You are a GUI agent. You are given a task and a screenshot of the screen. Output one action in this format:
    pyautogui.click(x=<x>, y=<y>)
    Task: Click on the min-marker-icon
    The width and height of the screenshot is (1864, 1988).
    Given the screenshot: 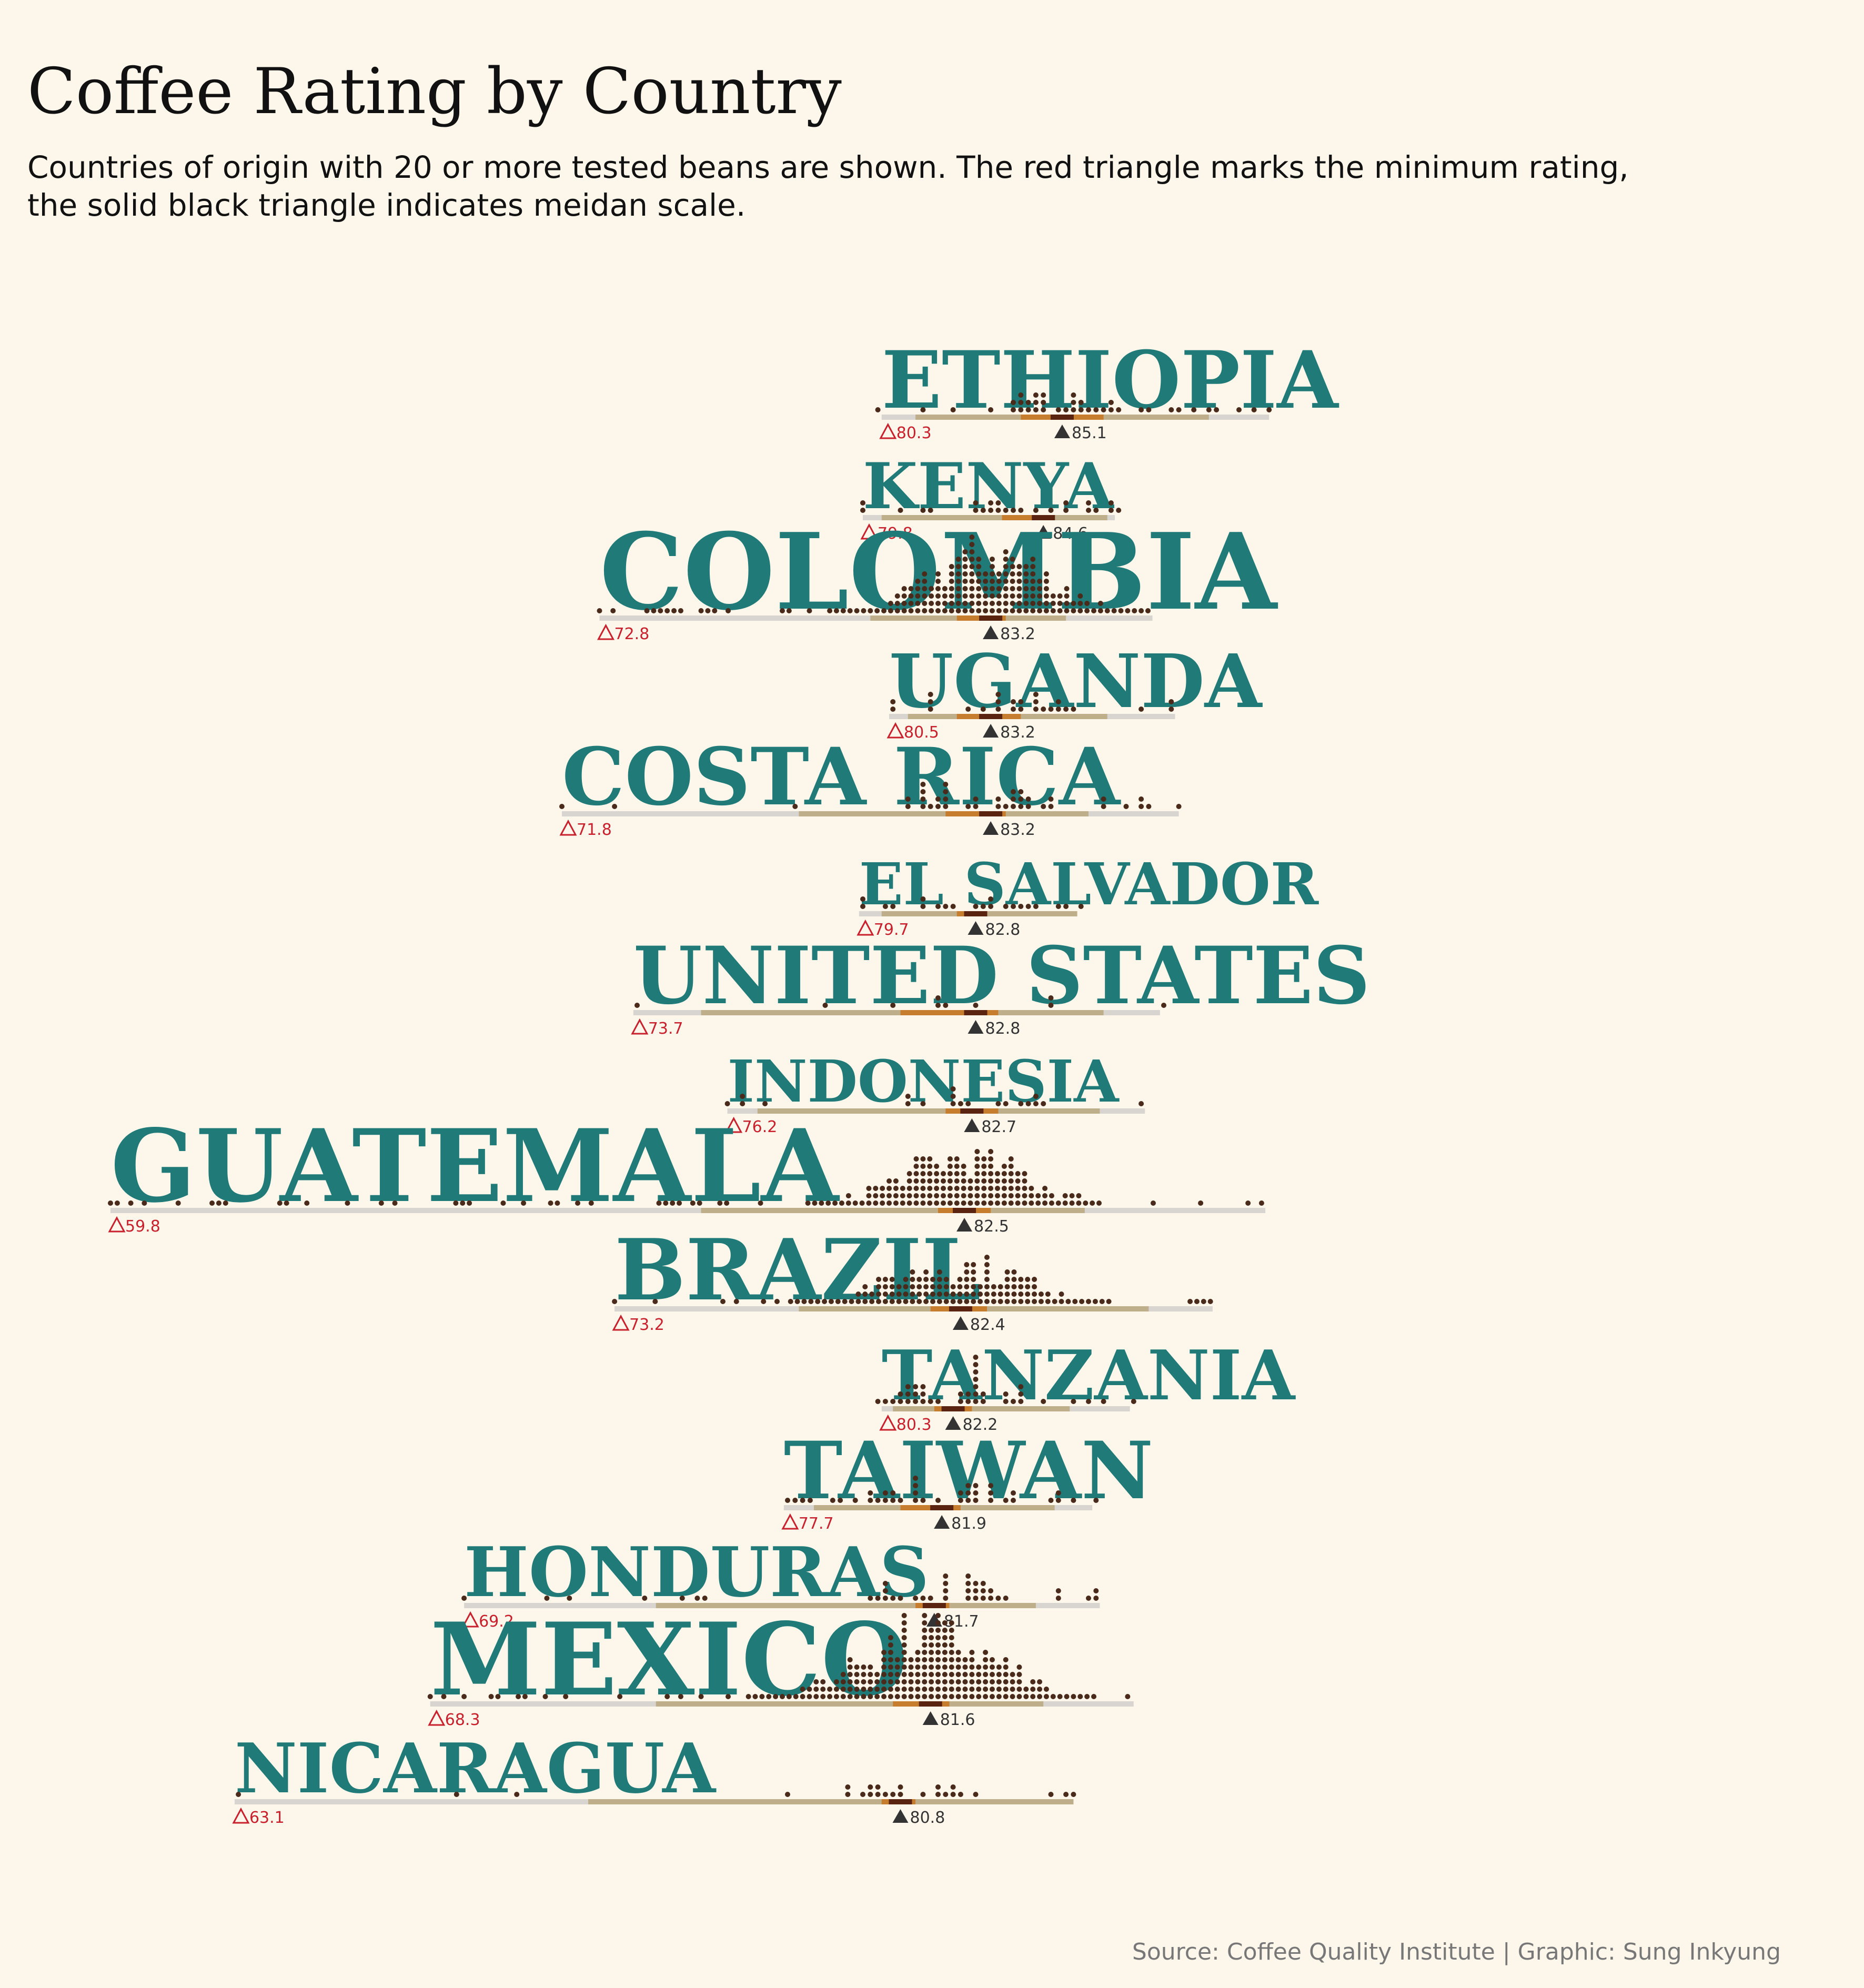 What is the action you would take?
    pyautogui.click(x=790, y=1521)
    